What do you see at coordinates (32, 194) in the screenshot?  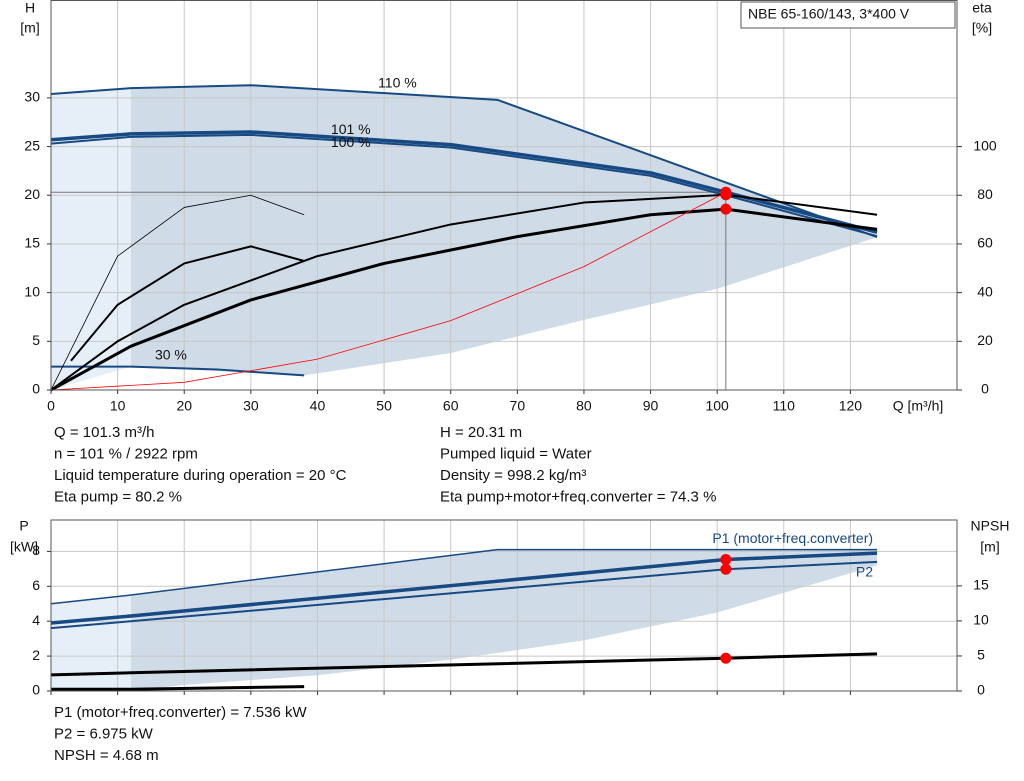 I see `y-tick-label: 20` at bounding box center [32, 194].